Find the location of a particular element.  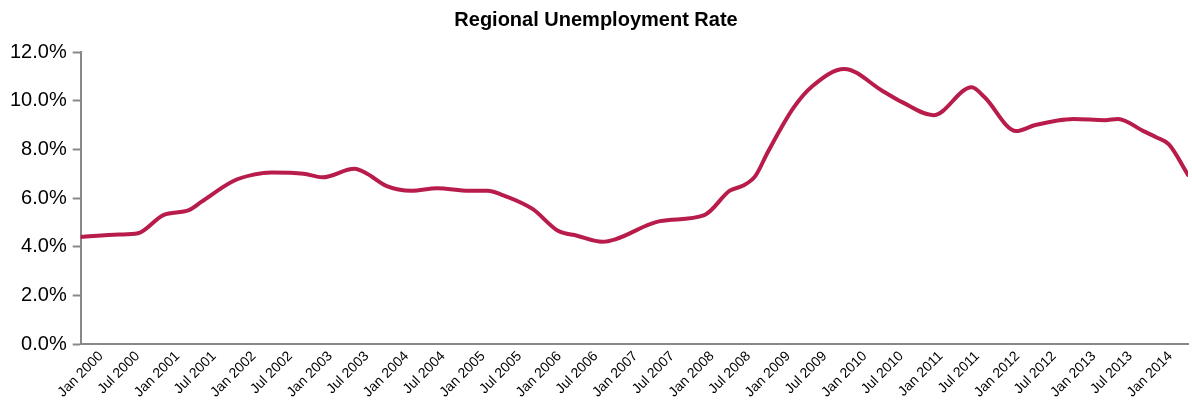

y-tick-label: 6.0% is located at coordinates (44, 196).